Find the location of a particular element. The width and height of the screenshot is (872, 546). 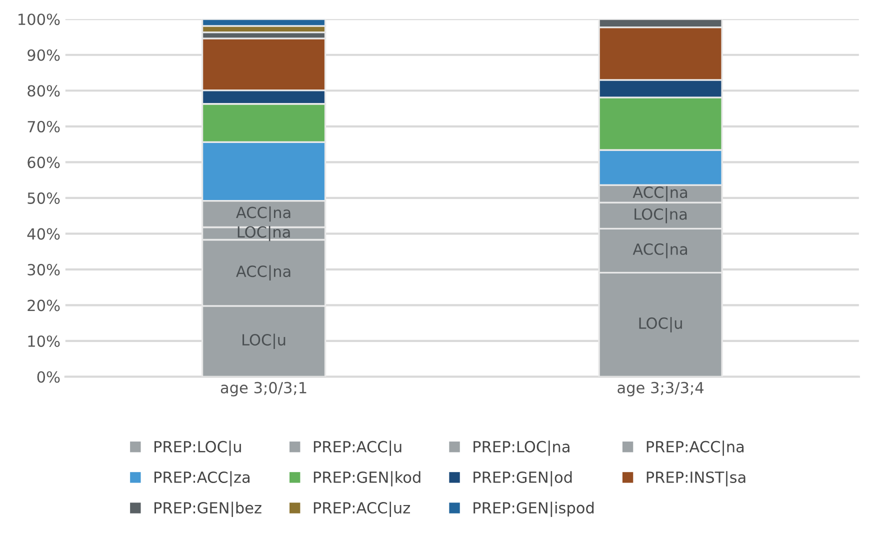

legend-label: PREP:LOC|u is located at coordinates (197, 448).